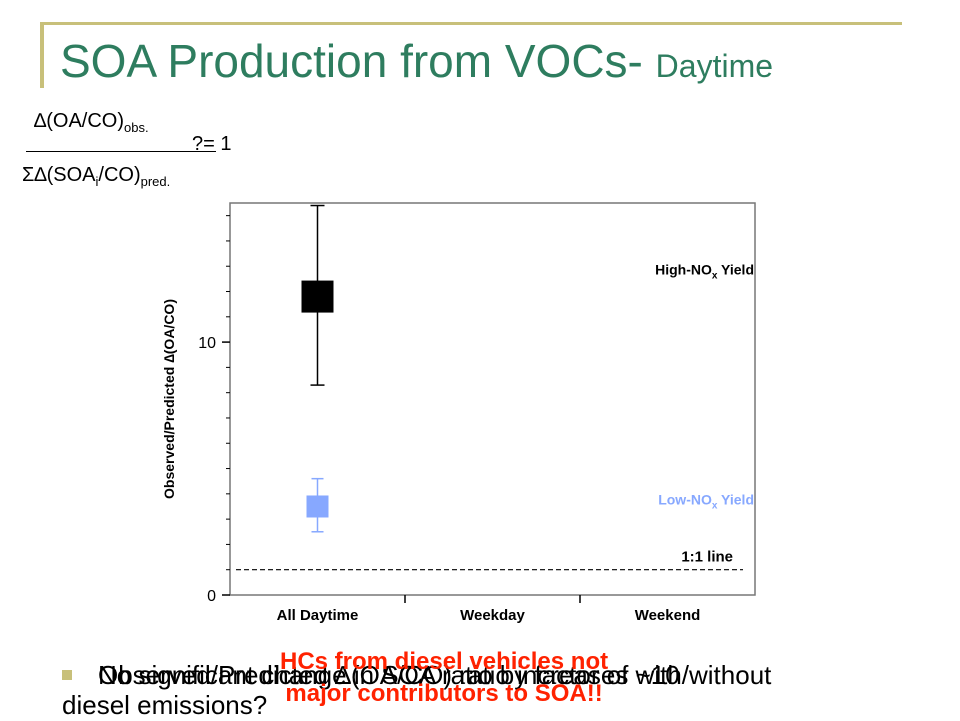 The width and height of the screenshot is (960, 721). Describe the element at coordinates (165, 705) in the screenshot. I see `bullet-line-a-continued: diesel emissions?` at that location.